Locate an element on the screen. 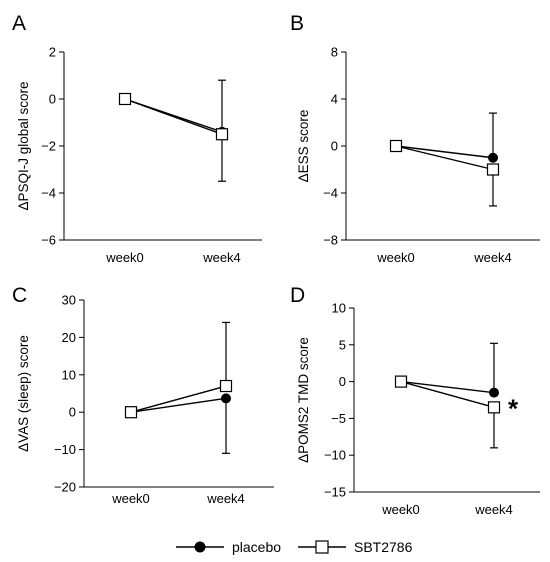 This screenshot has height=562, width=550. panel-letter: C is located at coordinates (19, 295).